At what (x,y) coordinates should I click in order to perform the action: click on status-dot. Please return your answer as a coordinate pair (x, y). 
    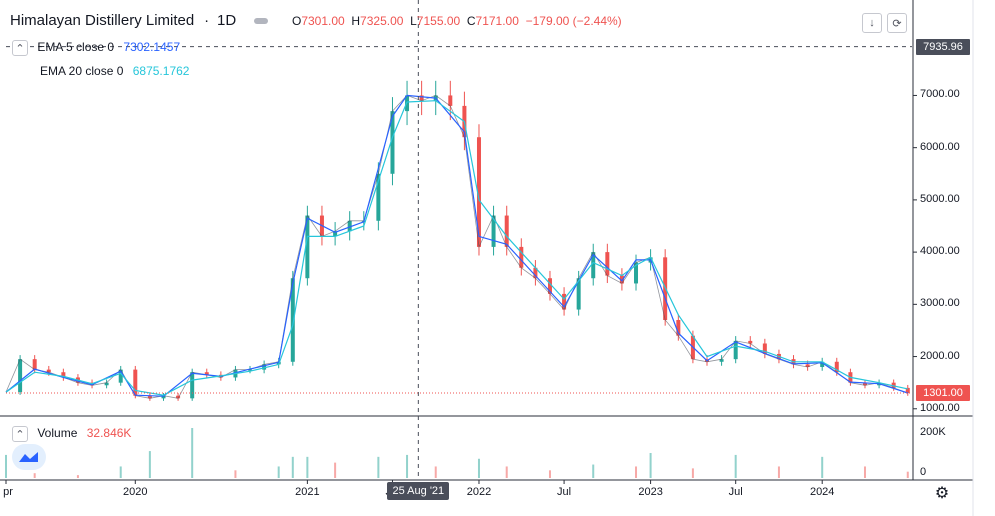
    Looking at the image, I should click on (261, 21).